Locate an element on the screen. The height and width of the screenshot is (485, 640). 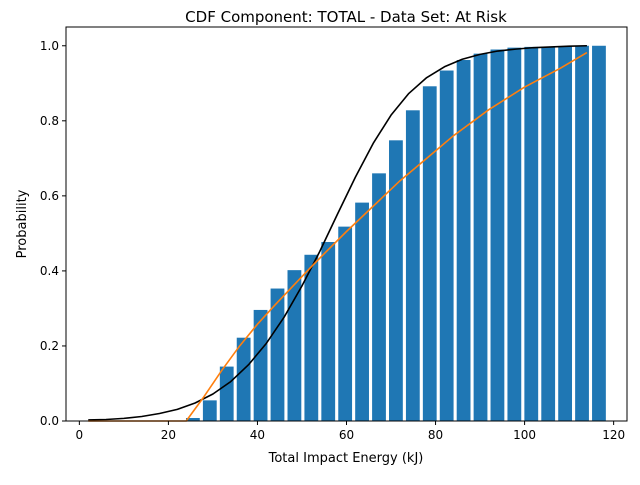
x-axis-label: Total Impact Energy (kJ) is located at coordinates (346, 458).